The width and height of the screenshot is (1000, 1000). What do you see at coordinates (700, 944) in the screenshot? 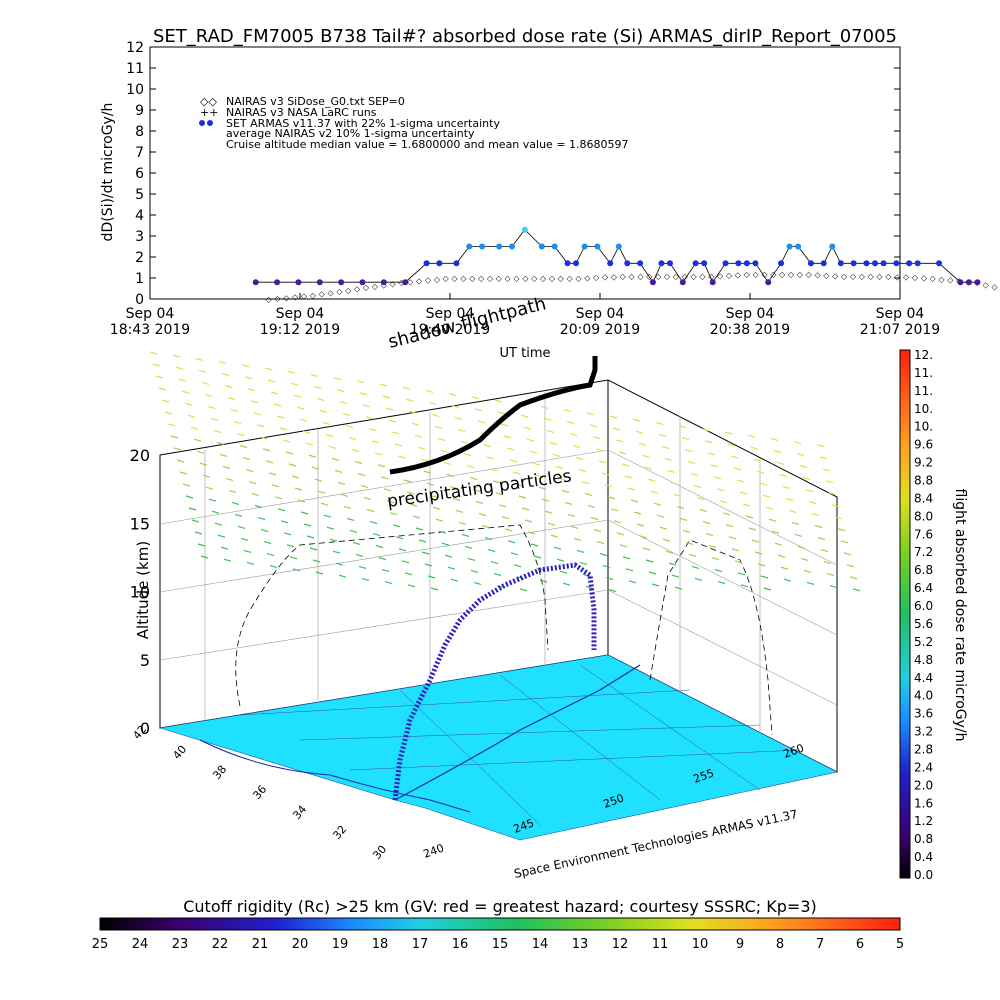
I see `colorbar-bottom-tick: 10` at bounding box center [700, 944].